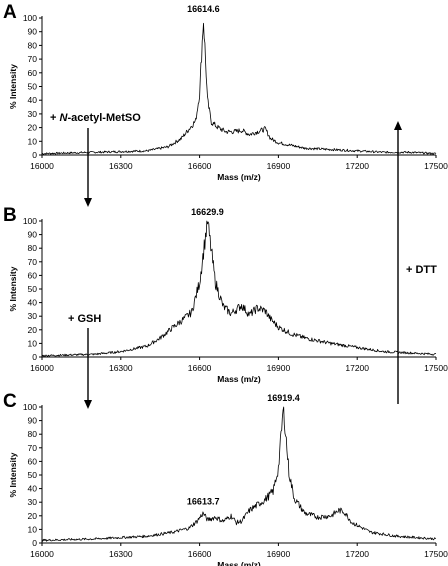 This screenshot has height=566, width=448. I want to click on peak-label: 16919.4, so click(283, 398).